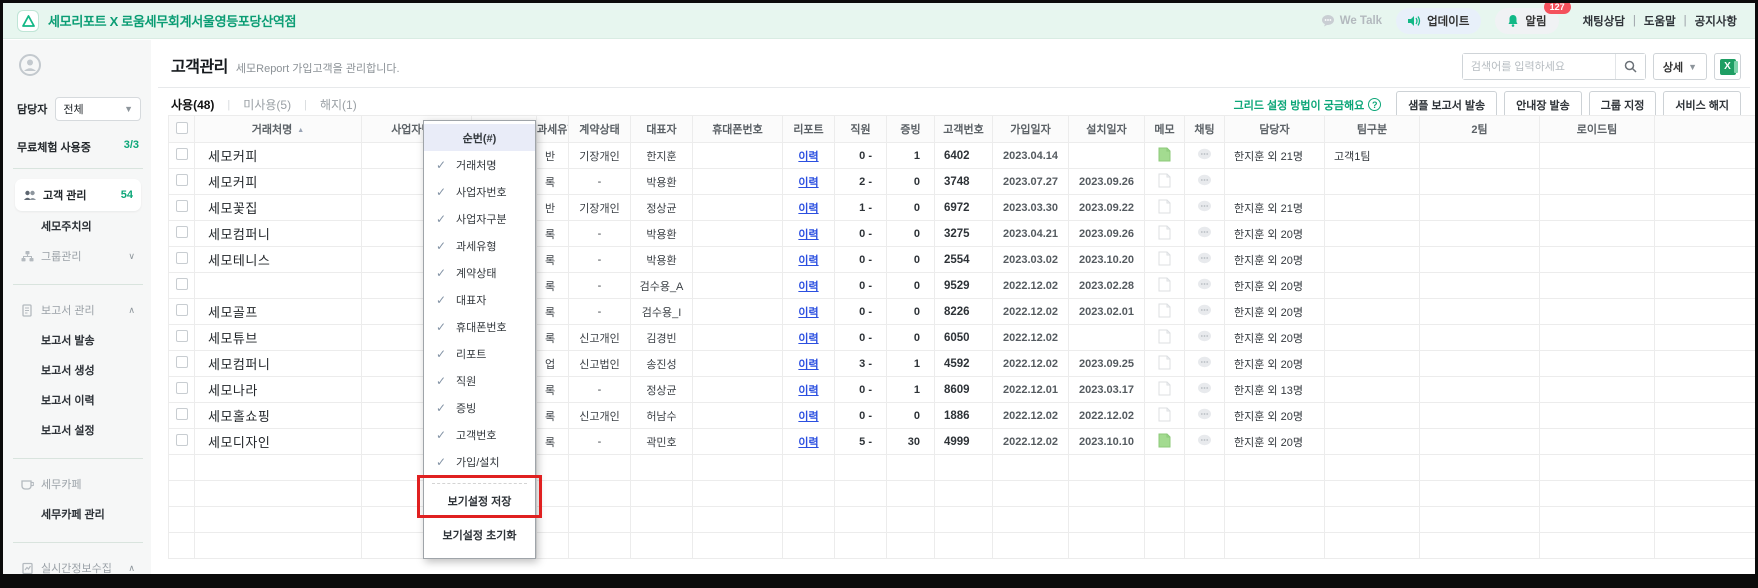  What do you see at coordinates (68, 371) in the screenshot?
I see `sidebar-subitem-보고서 생성: 보고서 생성` at bounding box center [68, 371].